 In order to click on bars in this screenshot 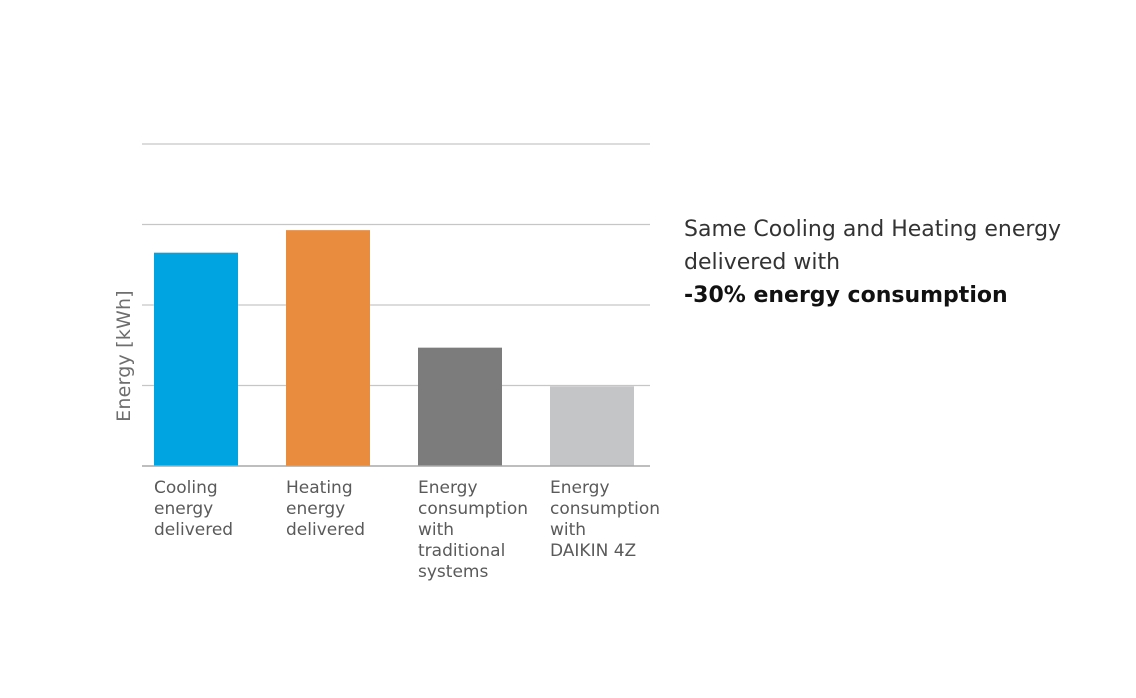, I will do `click(394, 348)`.